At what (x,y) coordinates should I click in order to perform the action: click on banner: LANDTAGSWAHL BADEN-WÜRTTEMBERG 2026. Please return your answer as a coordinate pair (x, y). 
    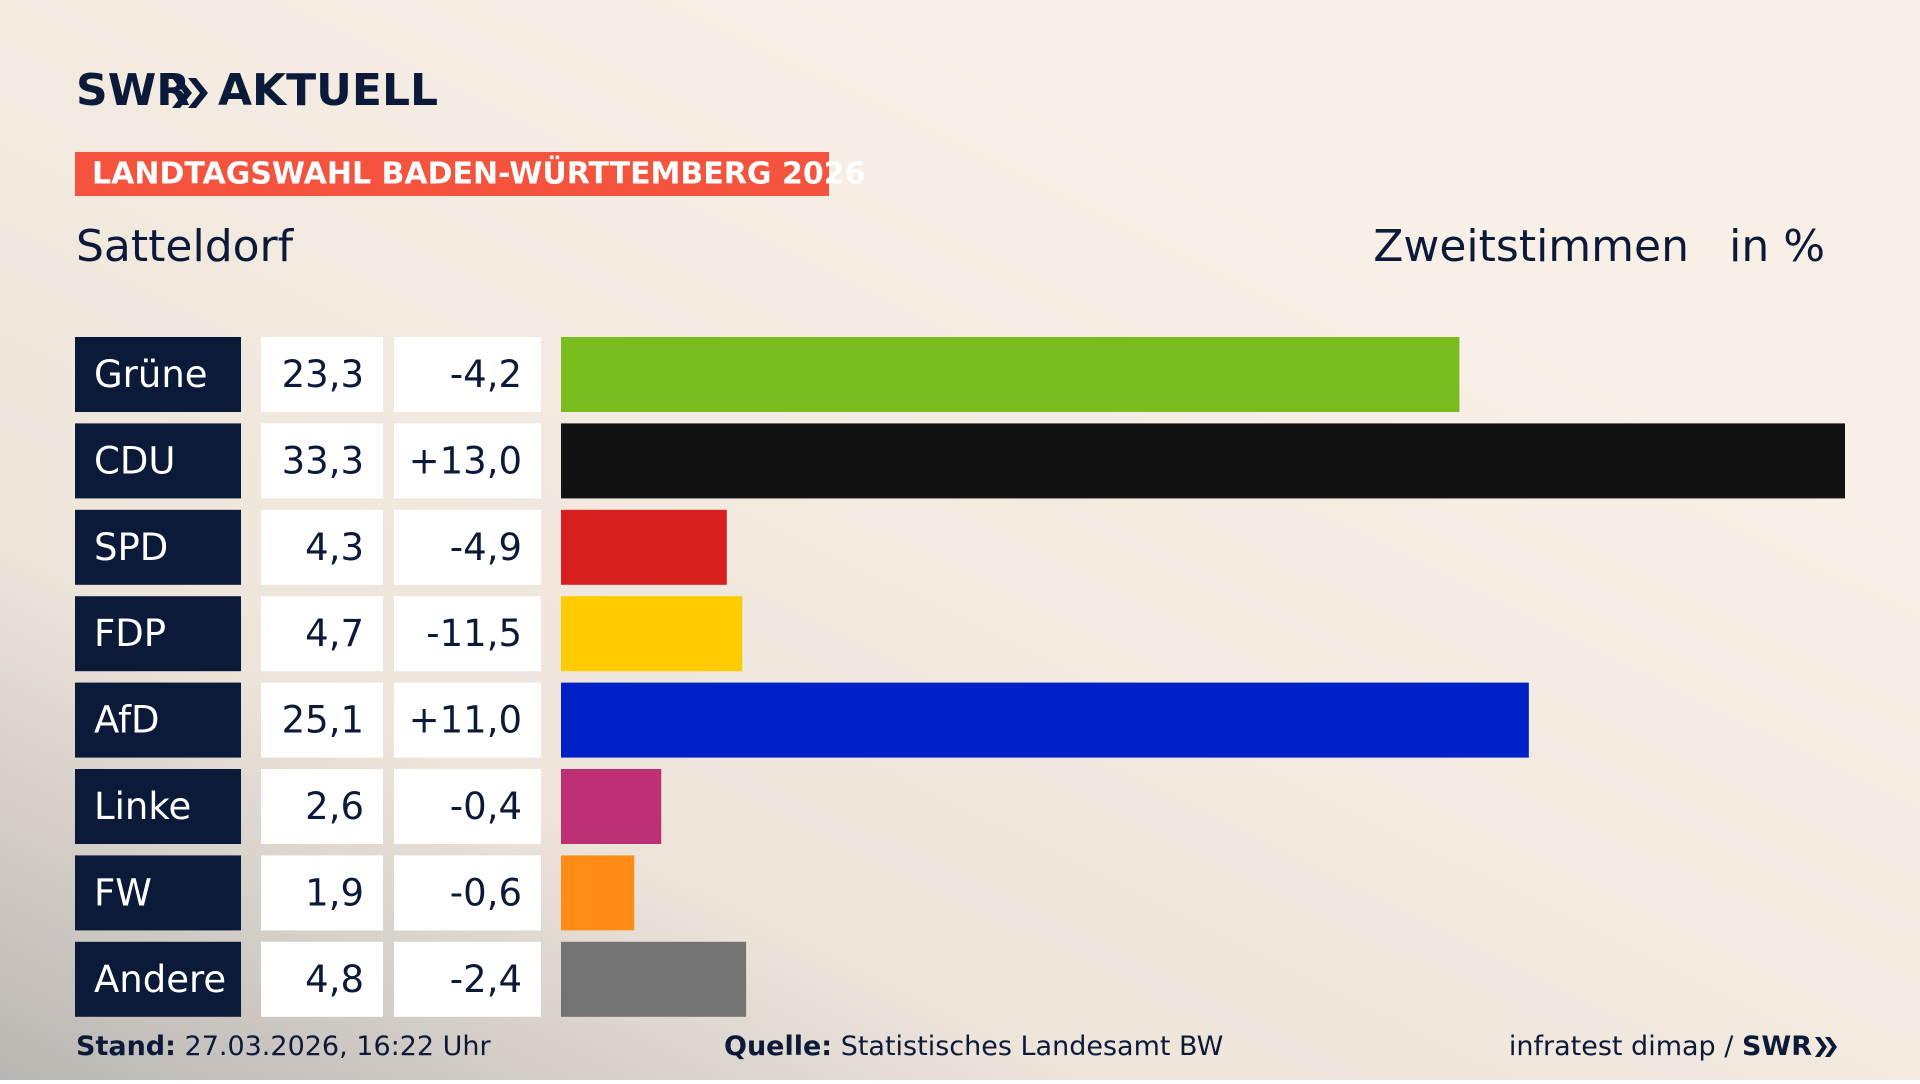
    Looking at the image, I should click on (478, 173).